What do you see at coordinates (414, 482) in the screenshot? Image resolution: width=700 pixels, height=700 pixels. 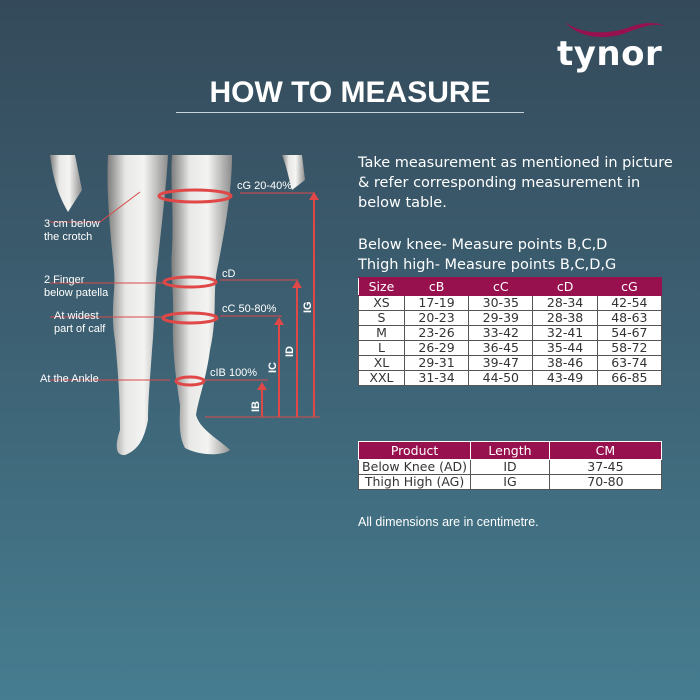 I see `table-cell: Thigh High (AG)` at bounding box center [414, 482].